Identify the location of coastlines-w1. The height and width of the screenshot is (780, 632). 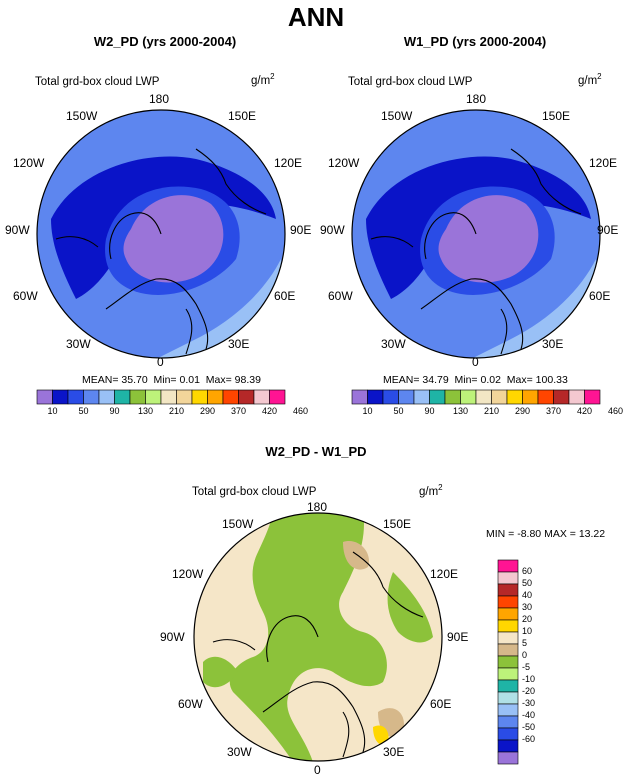
(476, 251).